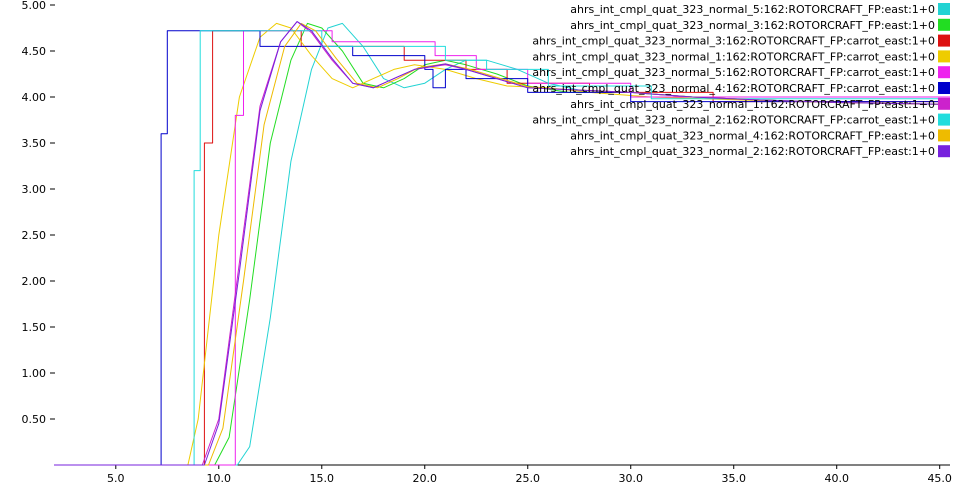 This screenshot has height=489, width=955. Describe the element at coordinates (34, 373) in the screenshot. I see `y-tick-label: 1.00` at that location.